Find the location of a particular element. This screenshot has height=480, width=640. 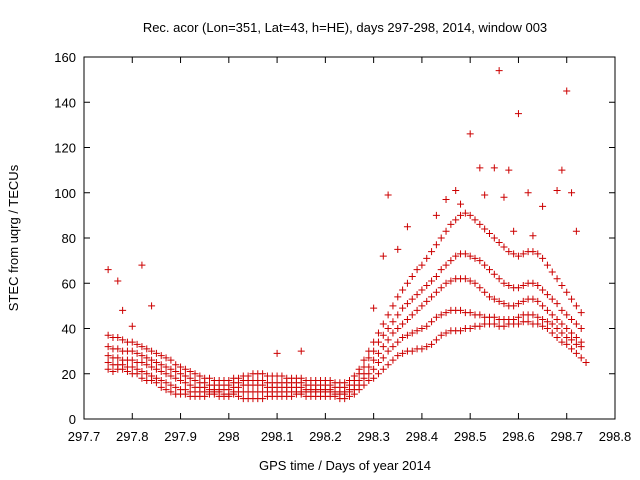

y-tick-label: 120 is located at coordinates (65, 148).